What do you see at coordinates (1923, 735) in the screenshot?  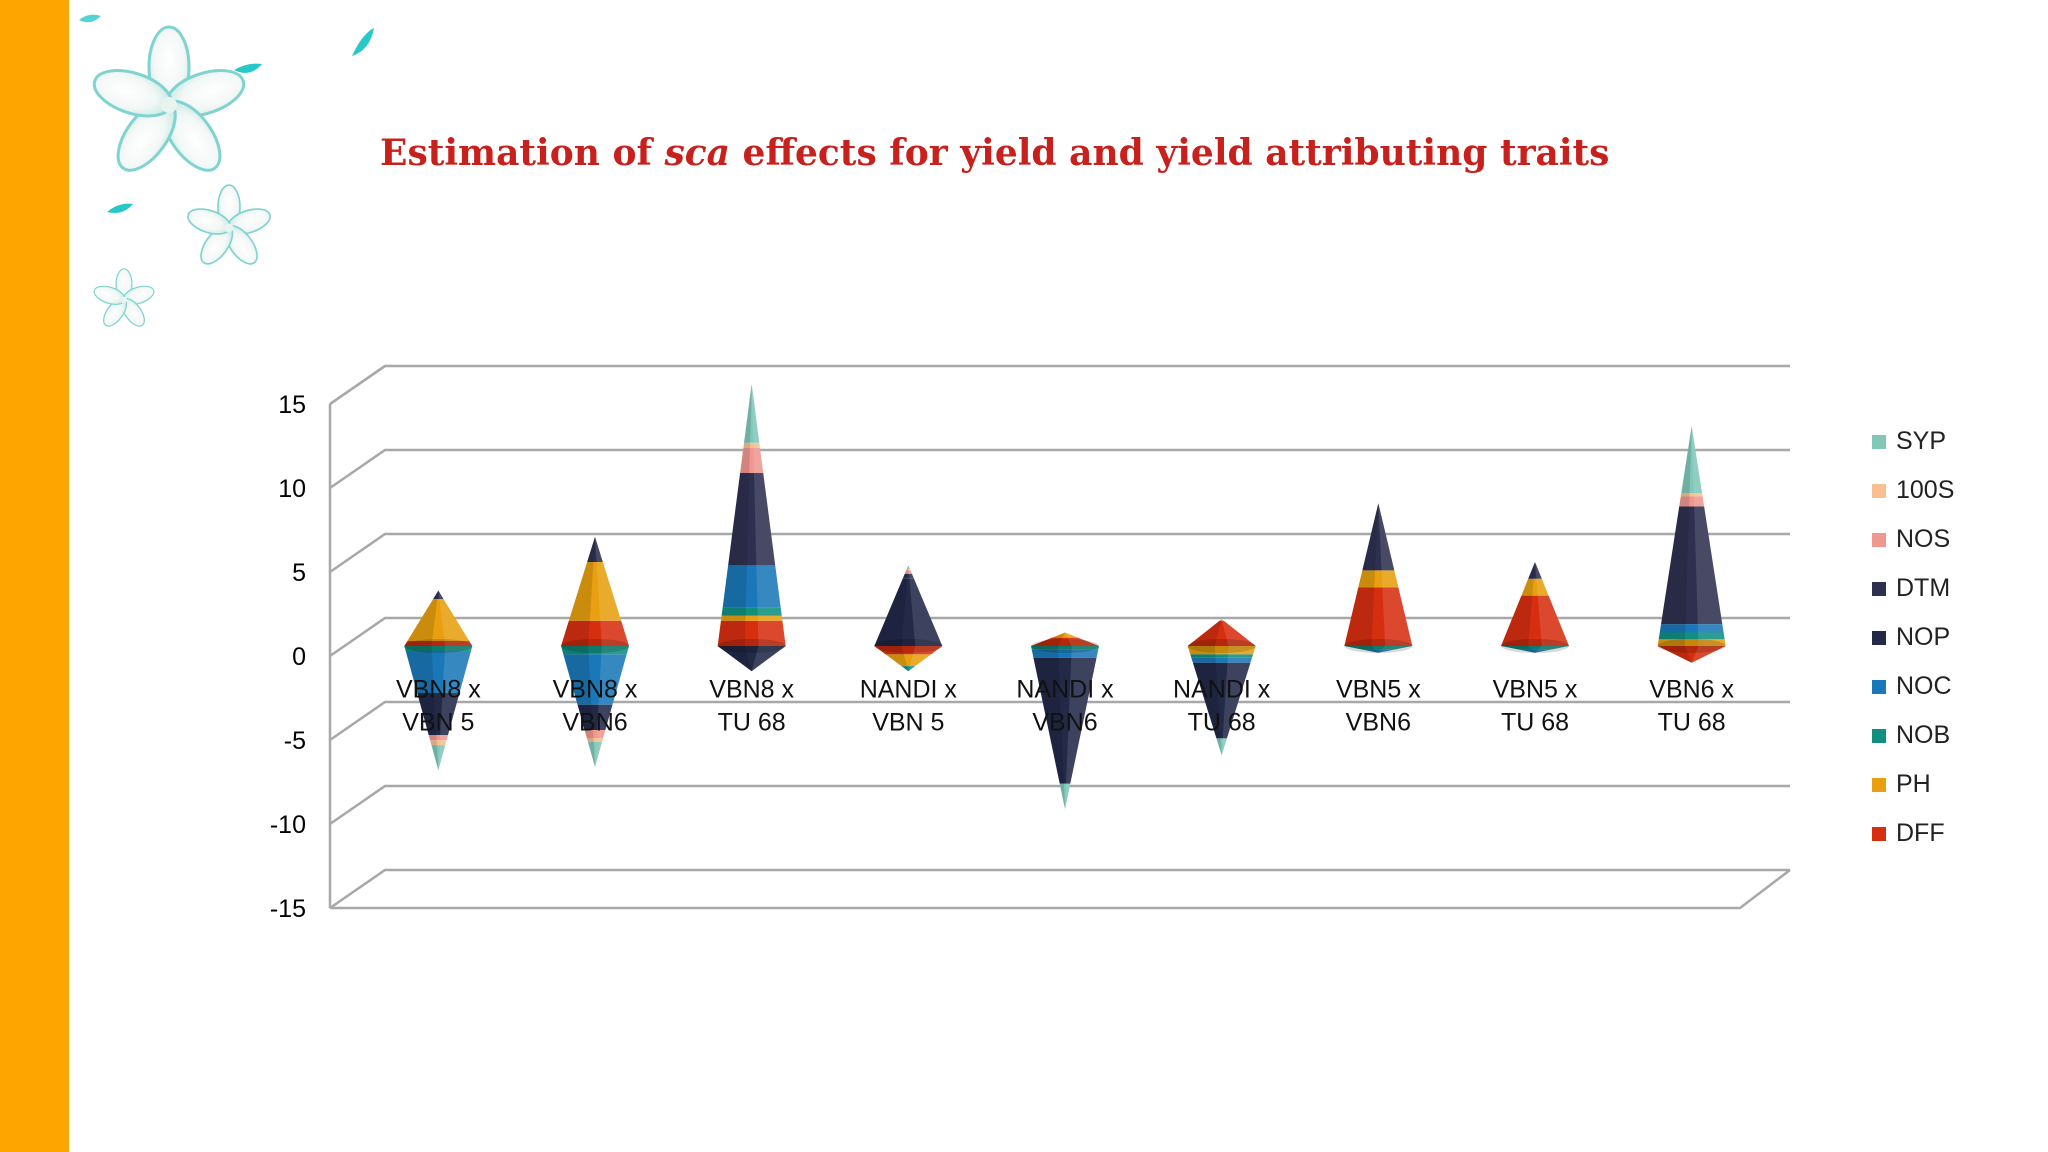 I see `legend-label: NOB` at bounding box center [1923, 735].